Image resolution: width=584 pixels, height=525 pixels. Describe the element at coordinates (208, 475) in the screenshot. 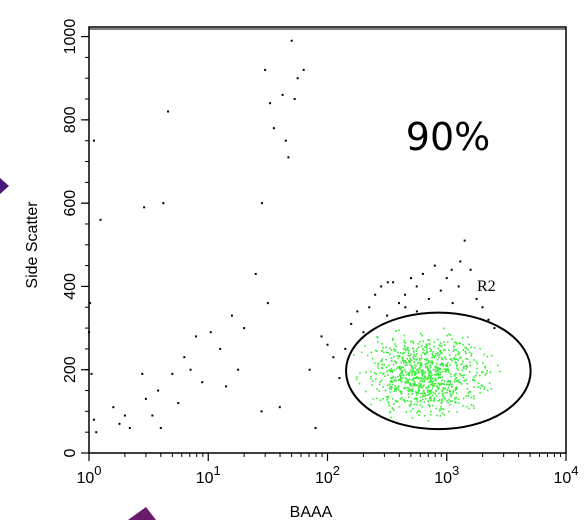

I see `x-tick-label: 101` at that location.